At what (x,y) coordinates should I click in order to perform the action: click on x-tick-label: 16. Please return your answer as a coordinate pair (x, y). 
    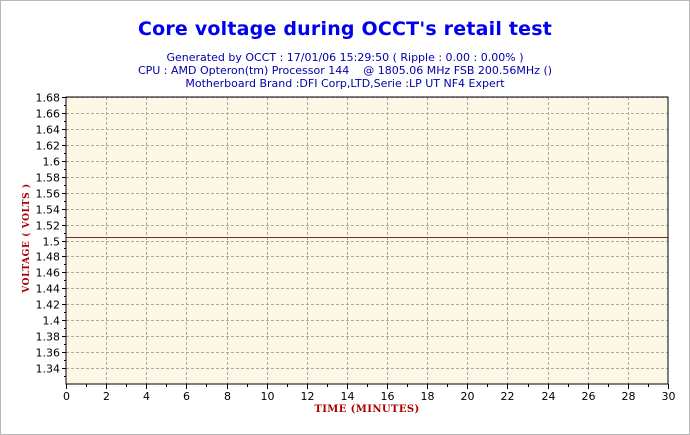
    Looking at the image, I should click on (388, 396).